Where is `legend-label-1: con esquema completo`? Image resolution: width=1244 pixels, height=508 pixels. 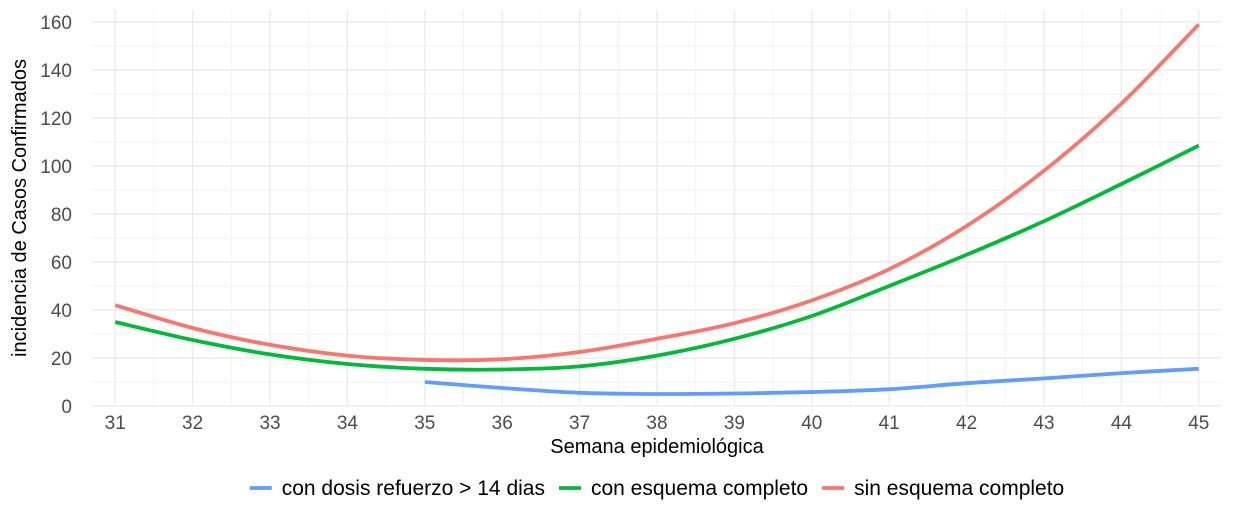 legend-label-1: con esquema completo is located at coordinates (699, 488).